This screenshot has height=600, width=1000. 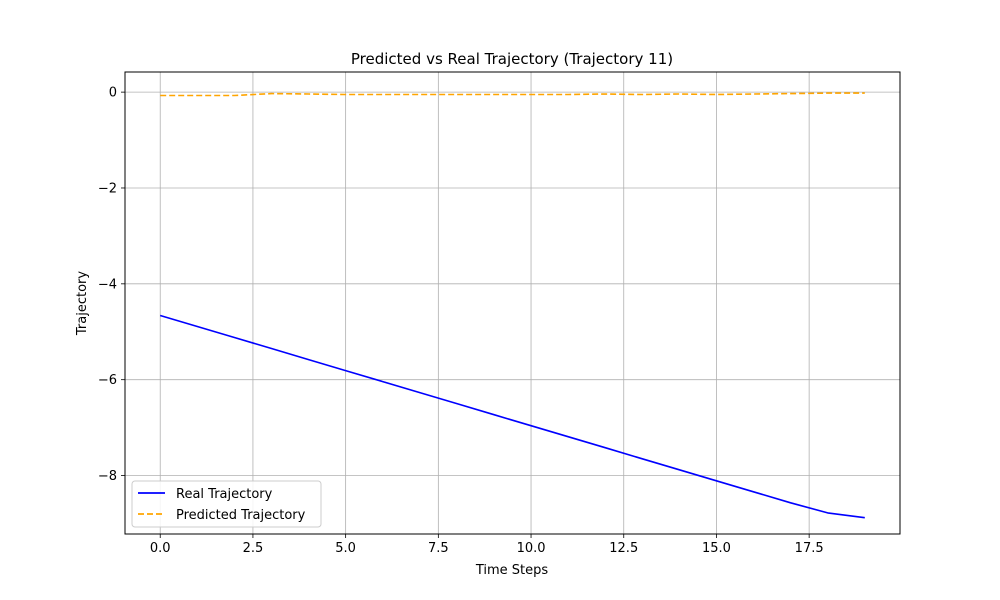 What do you see at coordinates (107, 284) in the screenshot?
I see `y-tick-label: −4` at bounding box center [107, 284].